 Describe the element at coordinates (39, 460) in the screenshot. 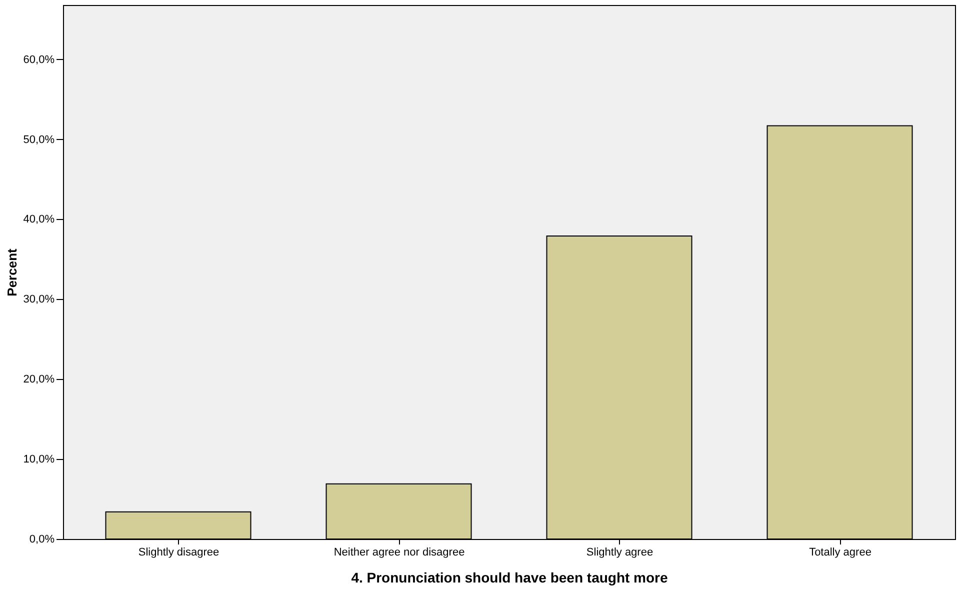

I see `y-tick-label: 10,0%` at that location.